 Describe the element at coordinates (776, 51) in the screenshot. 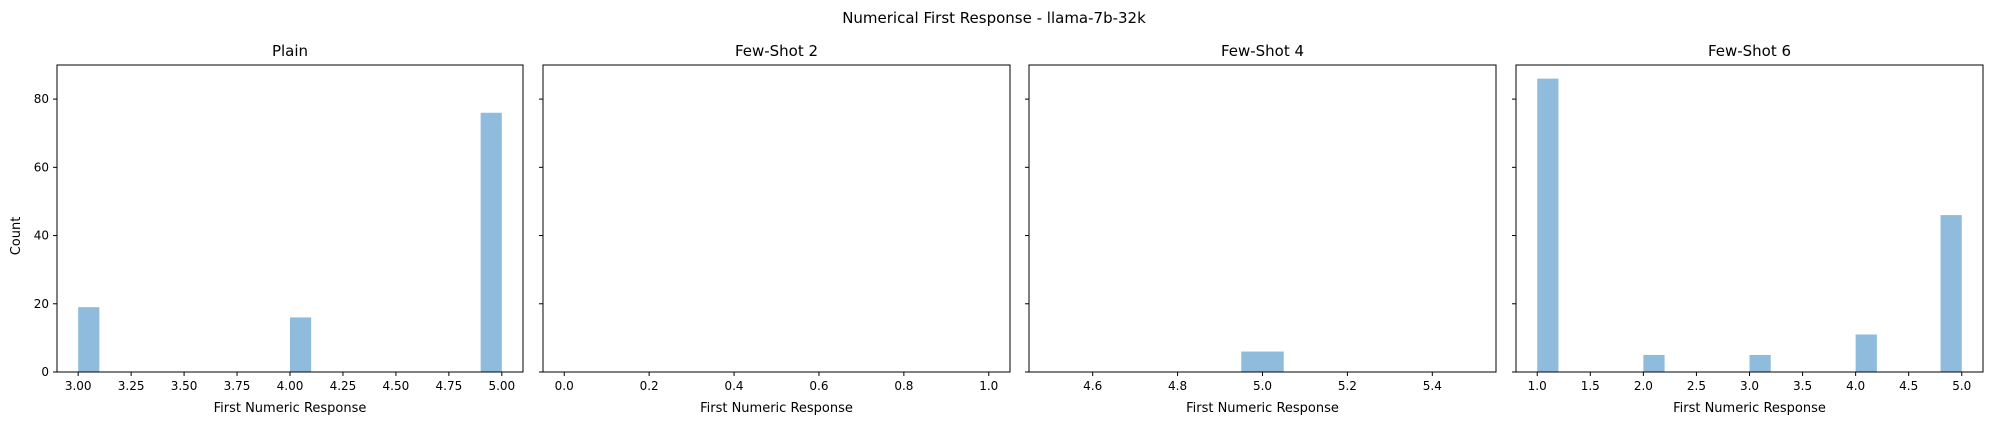

I see `panel-title: Few-Shot 2` at that location.